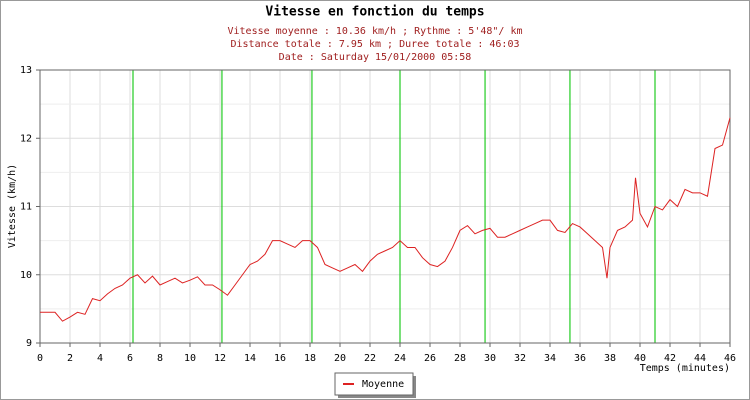  I want to click on x-tick-label: 4, so click(100, 358).